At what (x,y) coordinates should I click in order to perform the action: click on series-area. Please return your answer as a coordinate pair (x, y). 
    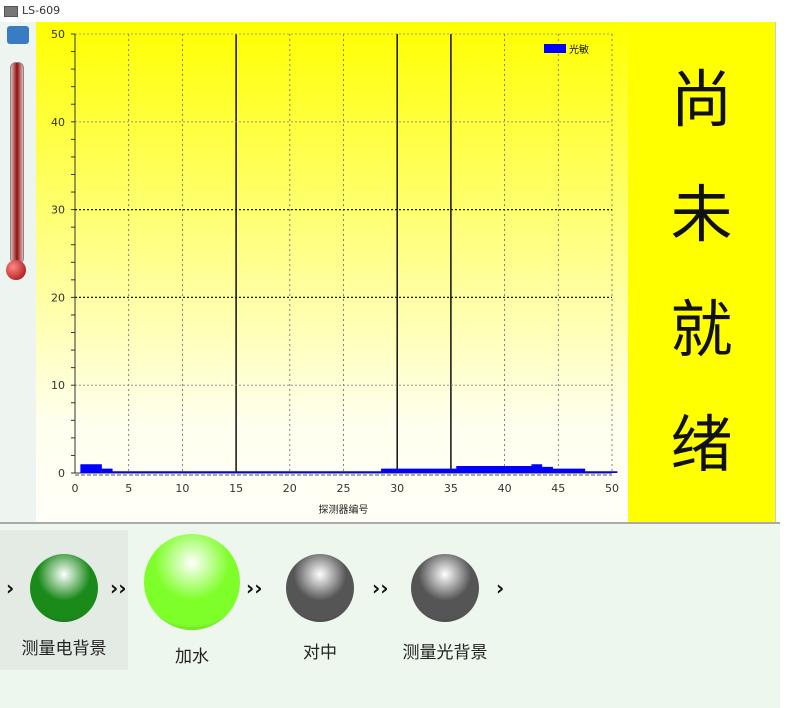
    Looking at the image, I should click on (349, 468).